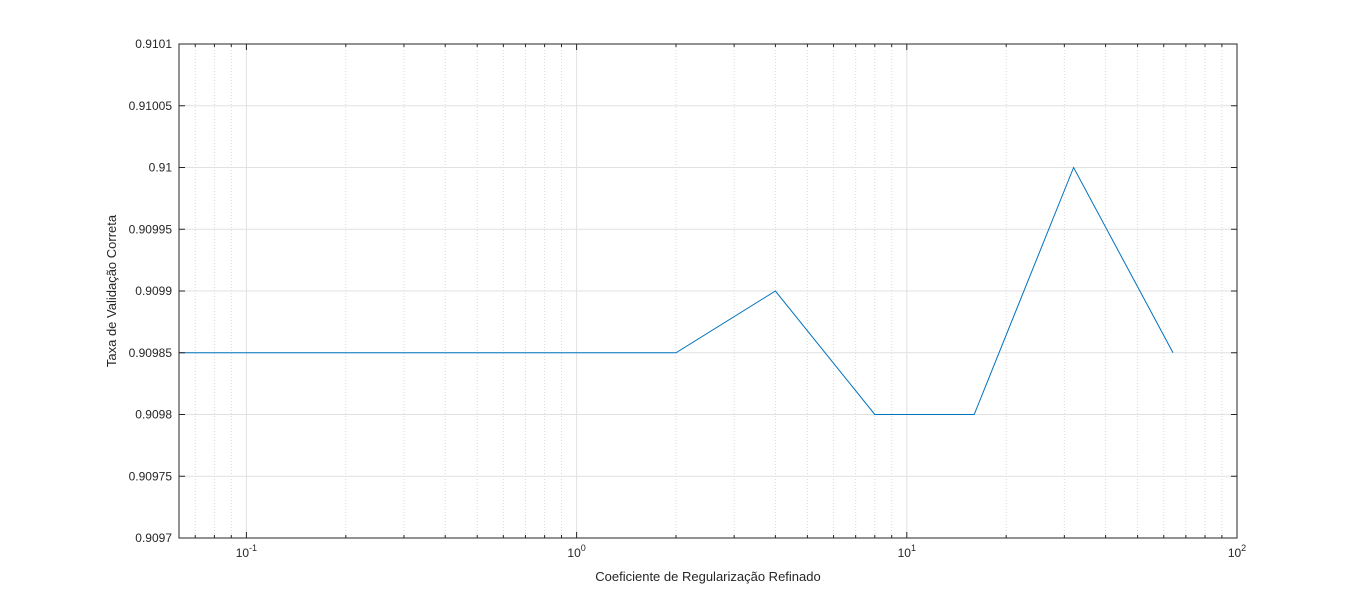 The height and width of the screenshot is (604, 1366). I want to click on x-tick-label-exponent: 1, so click(913, 548).